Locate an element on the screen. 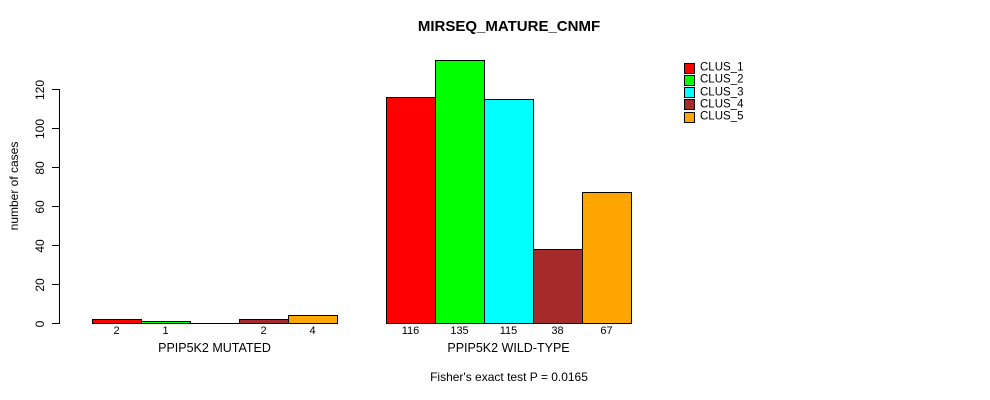 The image size is (990, 400). bar-value-label: 4 is located at coordinates (312, 331).